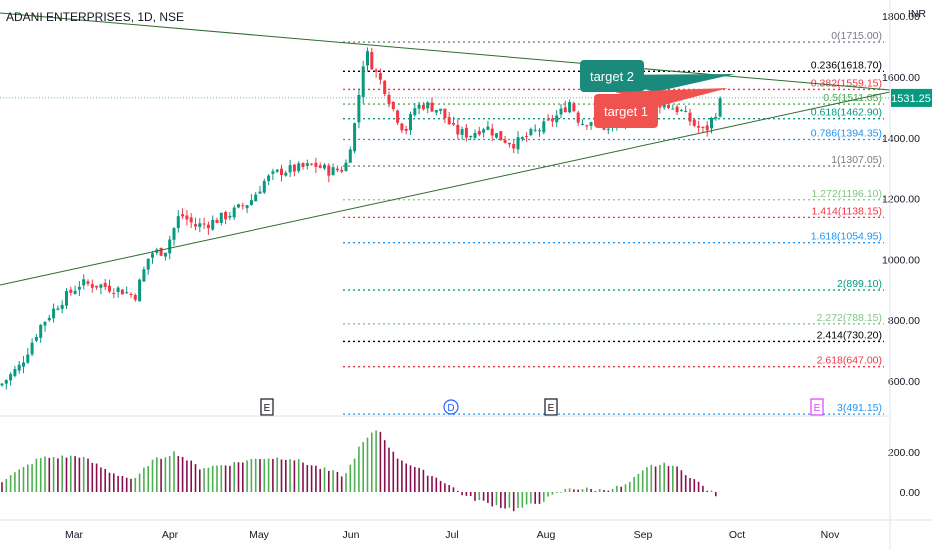 This screenshot has width=932, height=550. Describe the element at coordinates (846, 83) in the screenshot. I see `fib-label: 0.382(1559.15)` at that location.